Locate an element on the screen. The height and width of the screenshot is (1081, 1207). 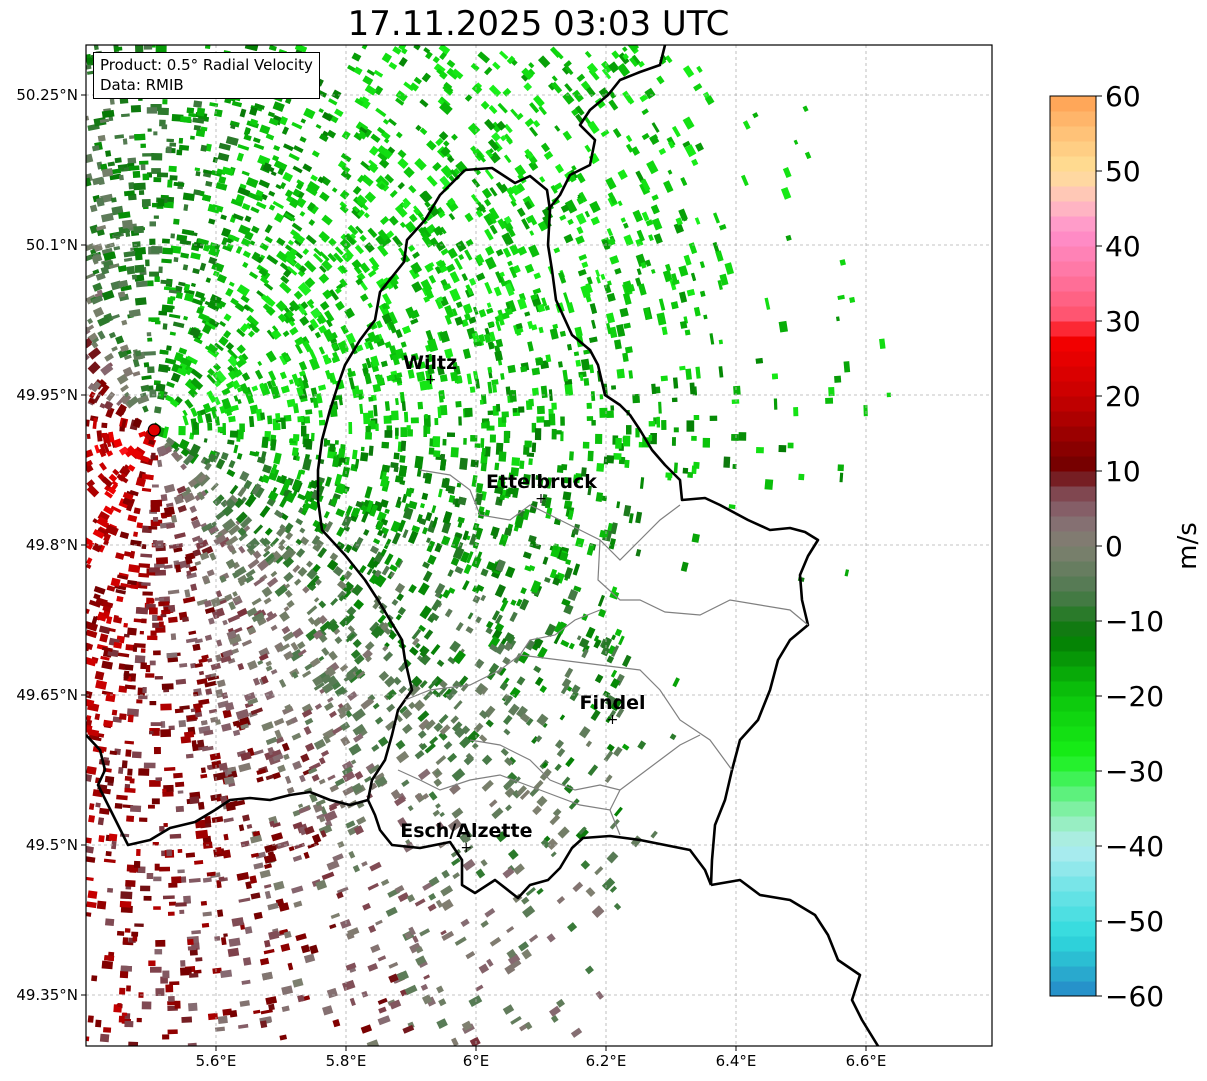
colorbar-tick-label: −10 is located at coordinates (1134, 621).